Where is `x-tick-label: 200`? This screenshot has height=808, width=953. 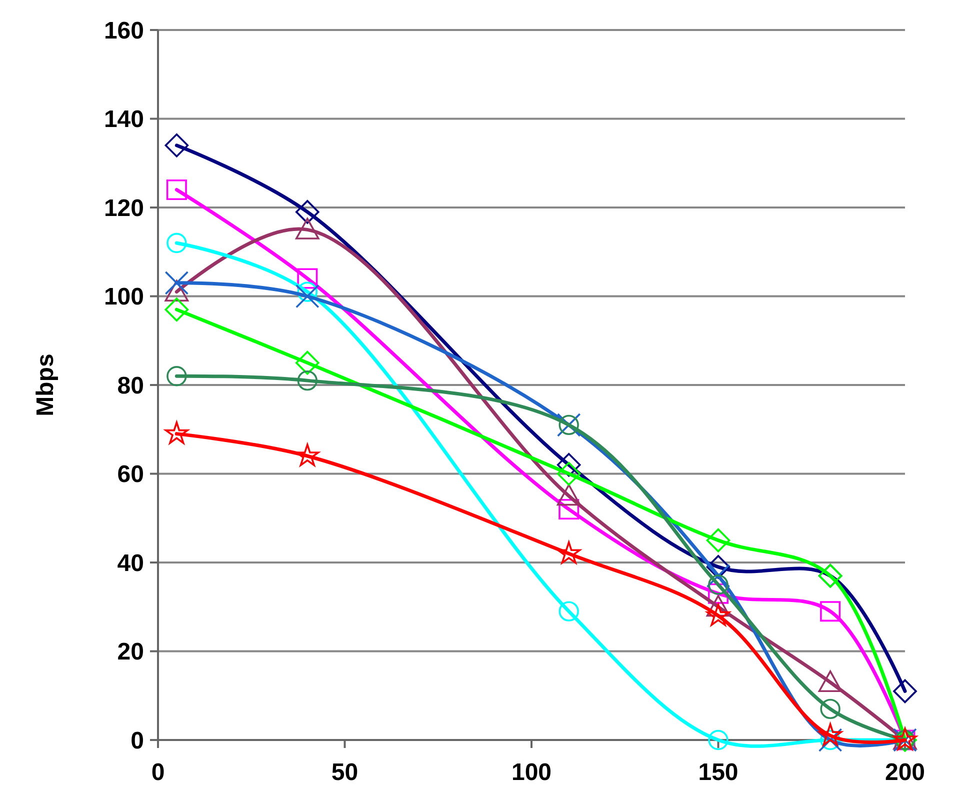 x-tick-label: 200 is located at coordinates (905, 772).